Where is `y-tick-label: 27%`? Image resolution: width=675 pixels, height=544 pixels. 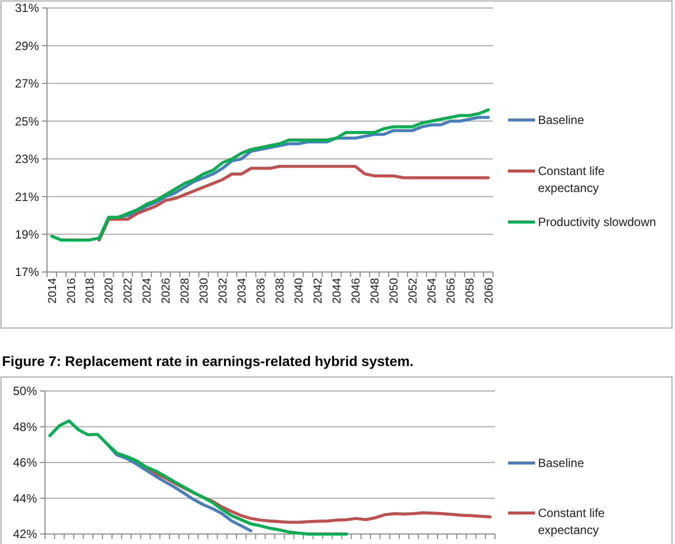
y-tick-label: 27% is located at coordinates (27, 83).